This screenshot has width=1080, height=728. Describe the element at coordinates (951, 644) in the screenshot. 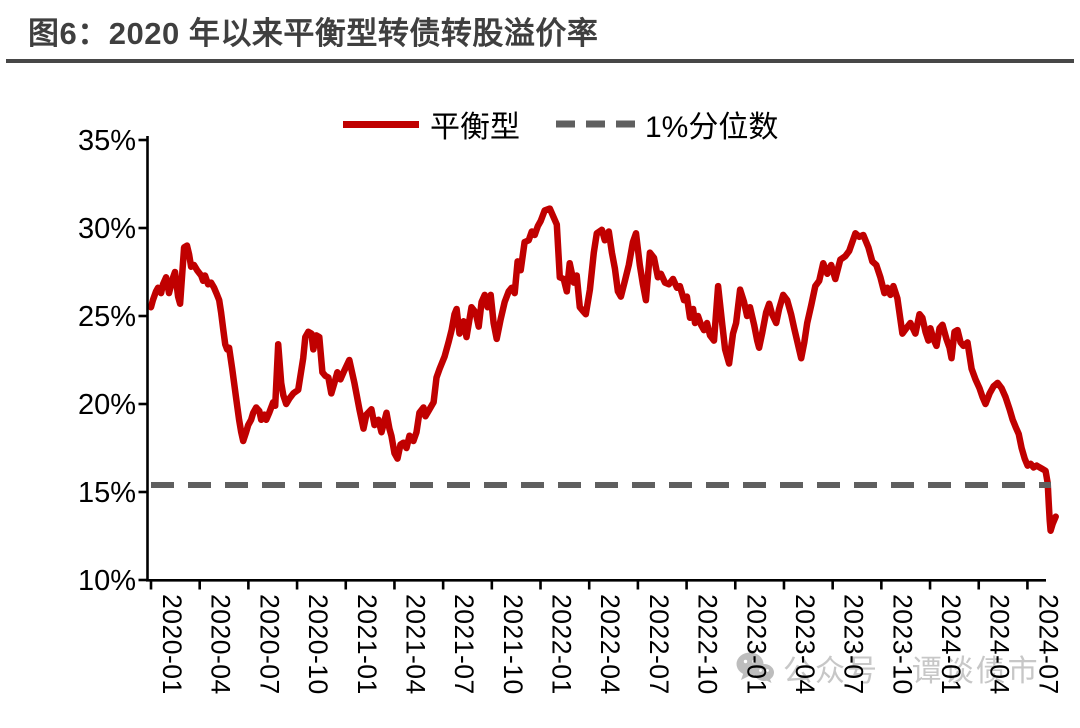

I see `x-axis-label: 2024-01` at that location.